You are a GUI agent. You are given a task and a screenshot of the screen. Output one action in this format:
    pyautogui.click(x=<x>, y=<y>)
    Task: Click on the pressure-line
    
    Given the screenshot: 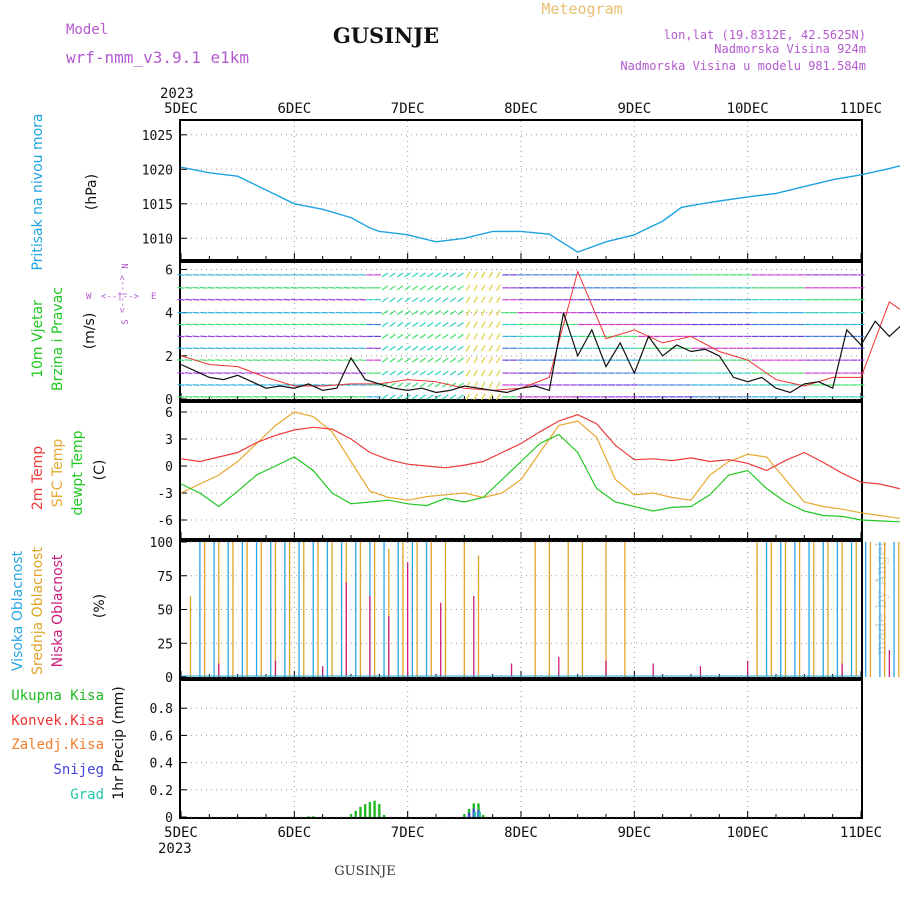 What is the action you would take?
    pyautogui.click(x=540, y=209)
    